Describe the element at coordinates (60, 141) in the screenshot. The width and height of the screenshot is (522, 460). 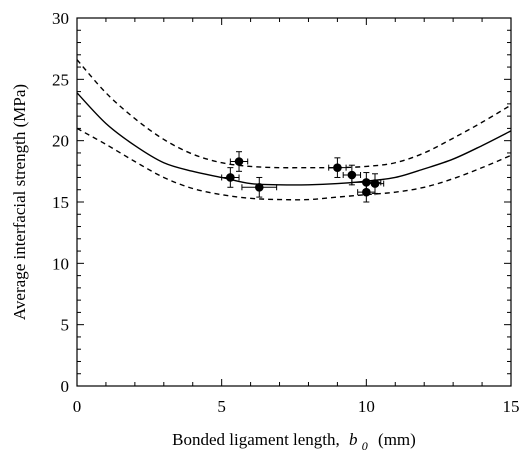
I see `y-tick-label: 20` at that location.